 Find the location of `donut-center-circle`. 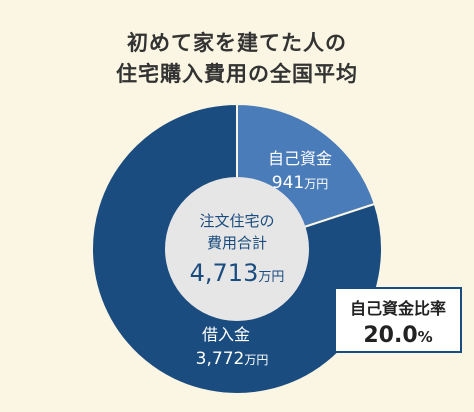

donut-center-circle is located at coordinates (237, 249).